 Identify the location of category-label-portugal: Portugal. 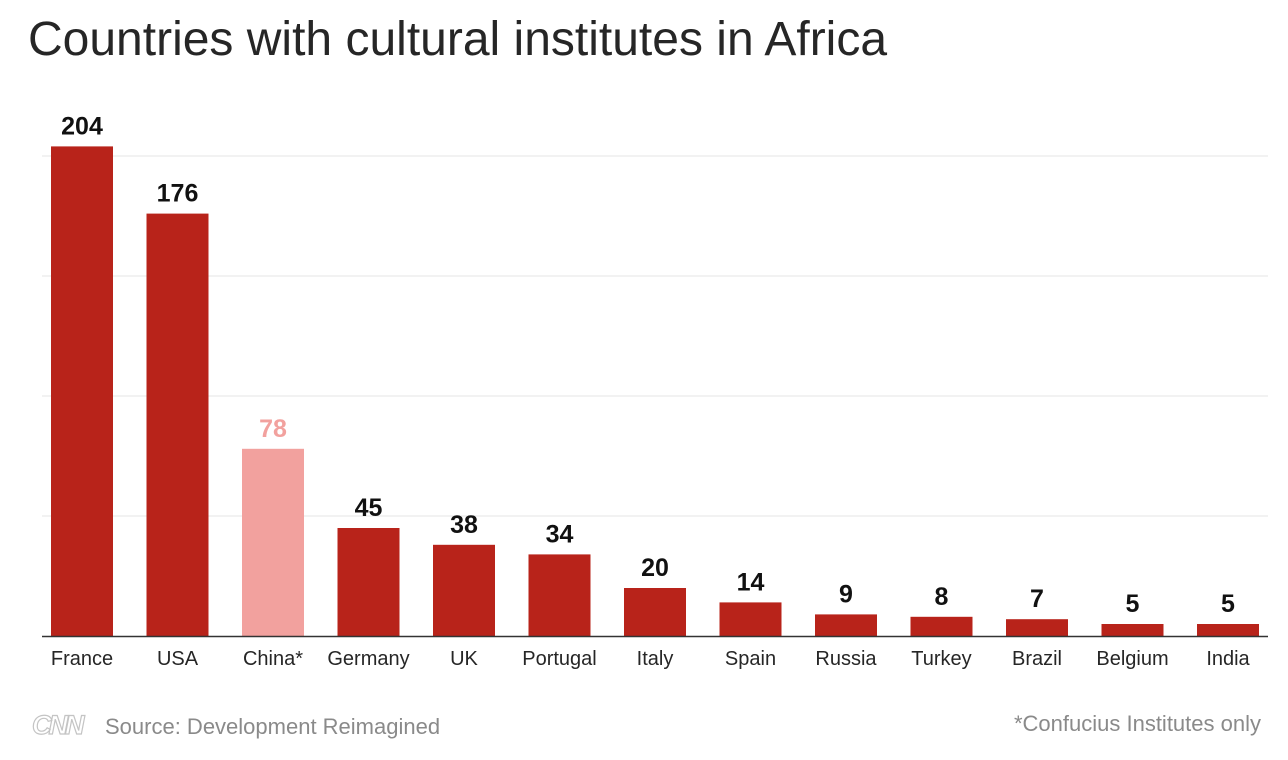
(559, 659).